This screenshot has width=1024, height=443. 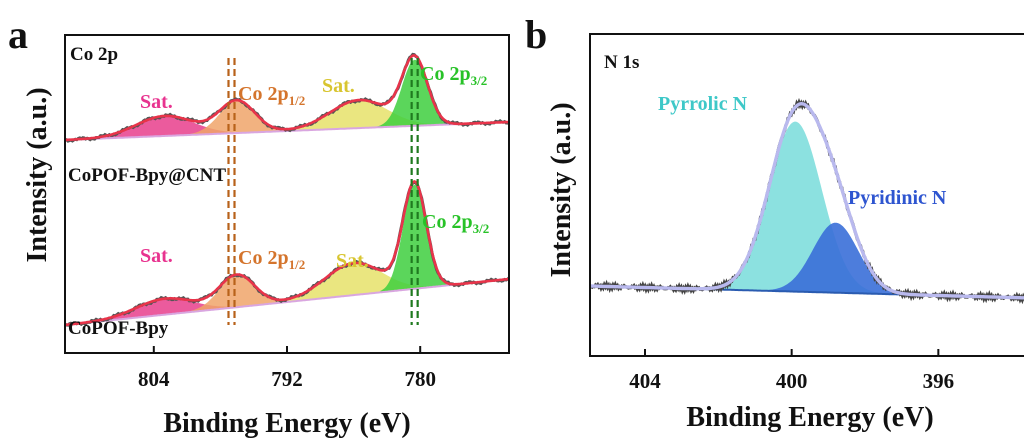 I want to click on xtick-label: 400, so click(x=792, y=381).